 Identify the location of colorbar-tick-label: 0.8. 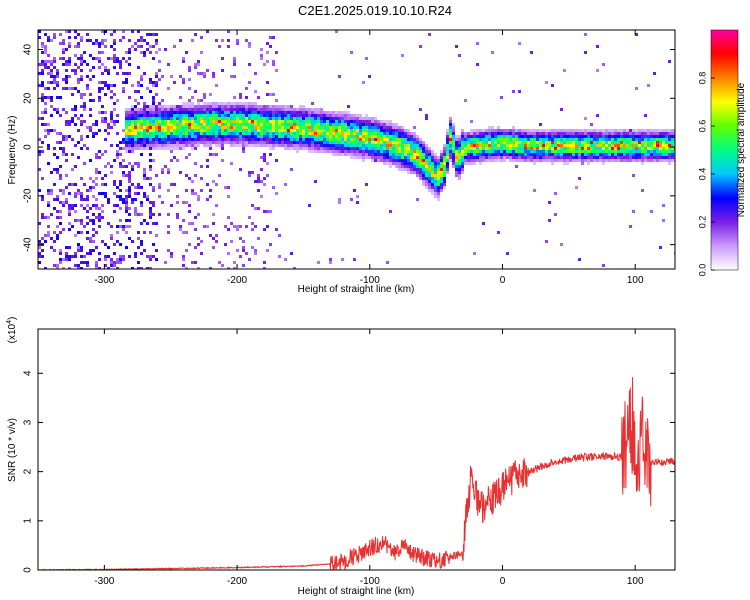
(702, 78).